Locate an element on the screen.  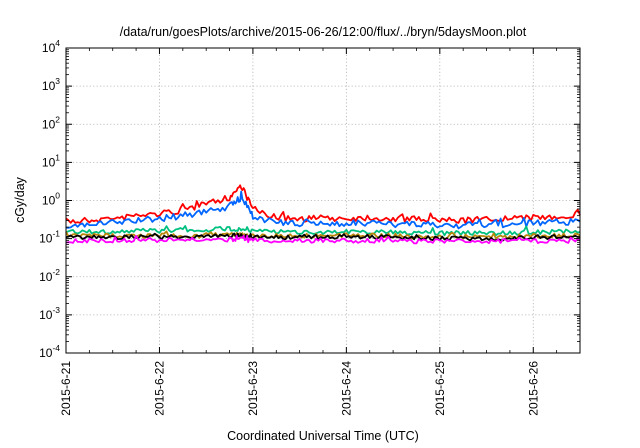
series-layer is located at coordinates (323, 214).